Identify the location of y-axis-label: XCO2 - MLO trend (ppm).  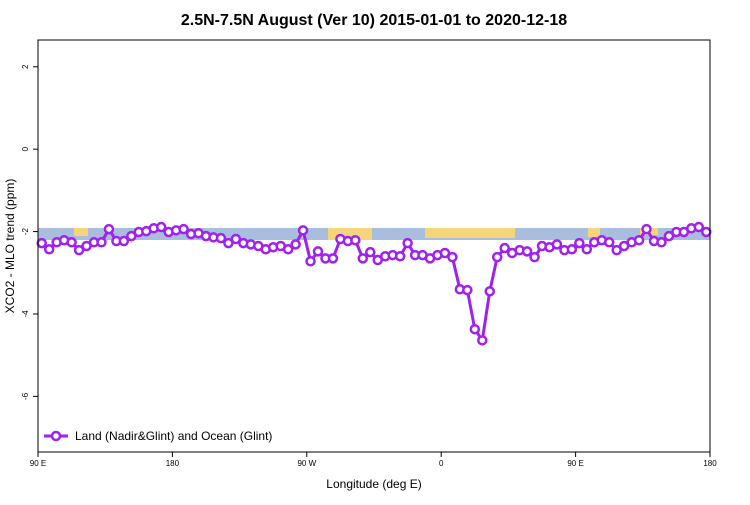
(10, 246).